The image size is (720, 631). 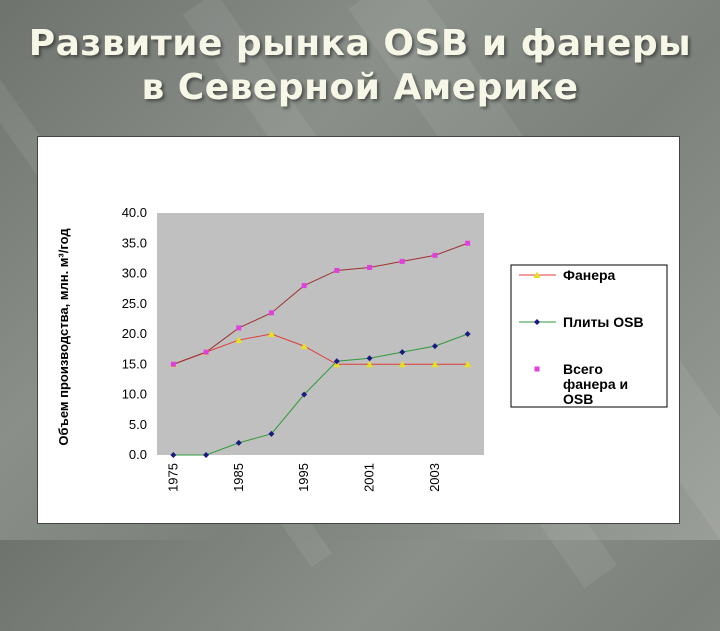 I want to click on slide-title-line-2: в Северной Америке, so click(x=360, y=87).